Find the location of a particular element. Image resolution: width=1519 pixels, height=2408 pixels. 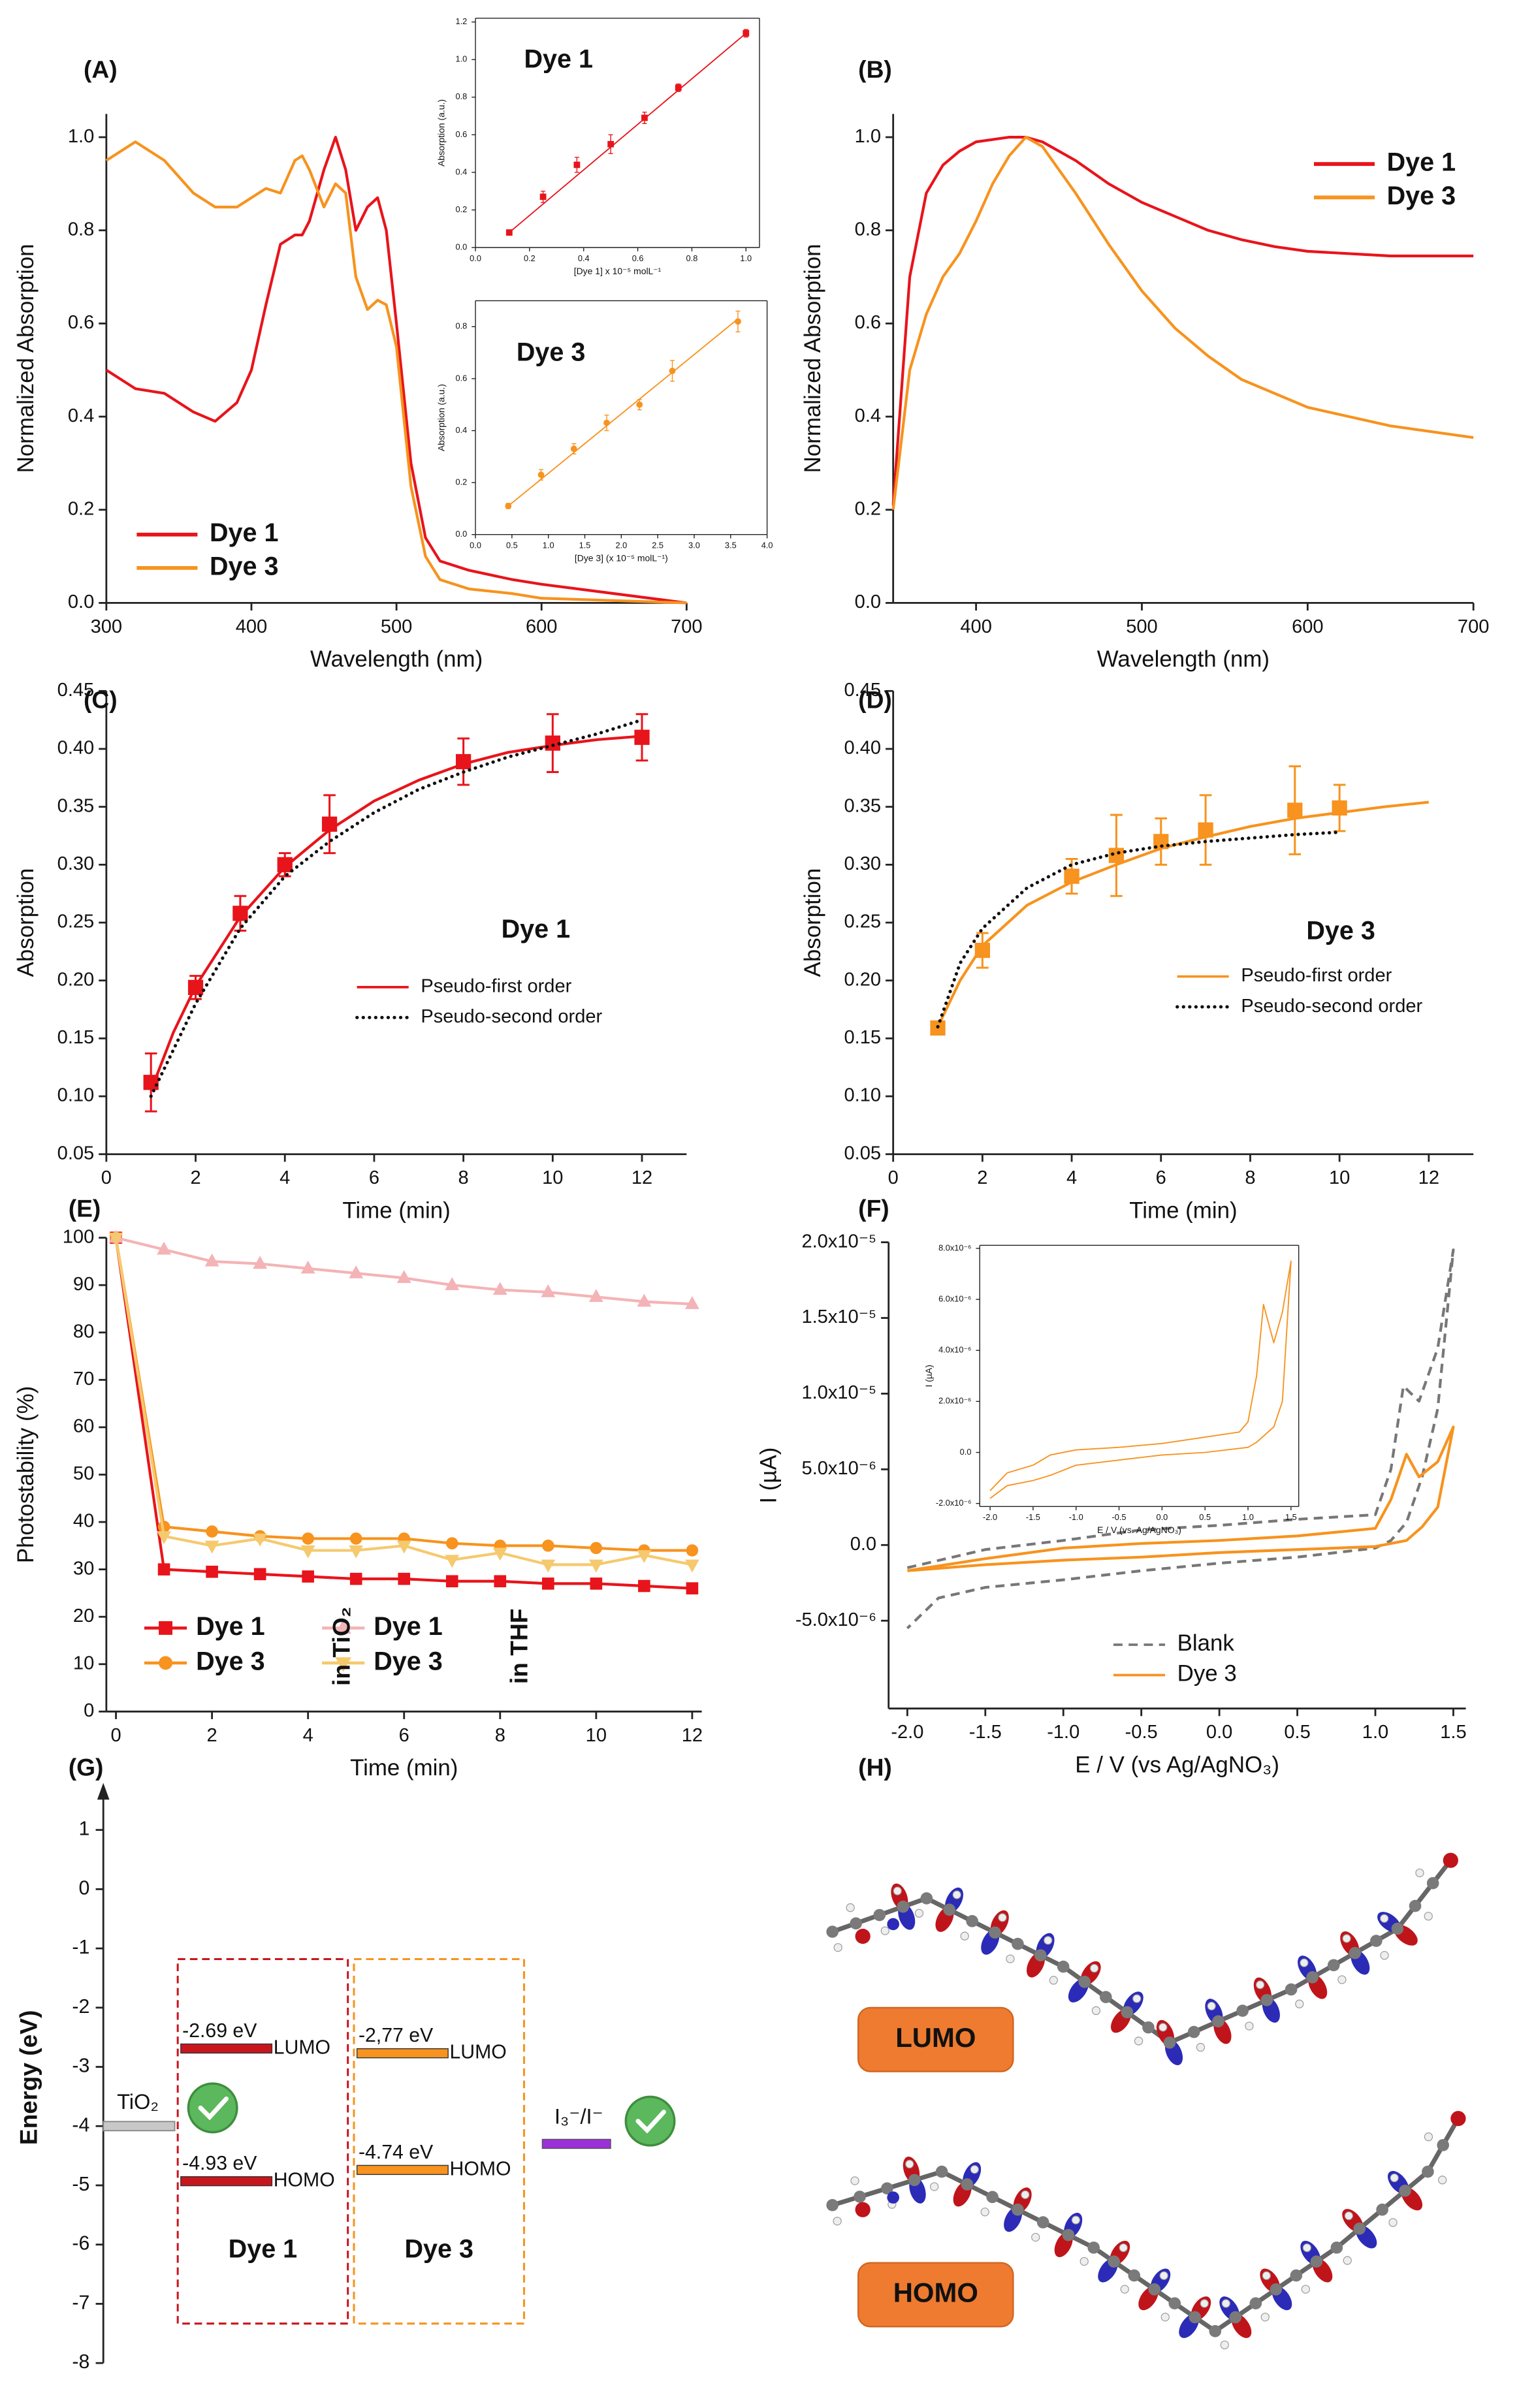

legend-label: Pseudo-second order is located at coordinates (511, 1016).